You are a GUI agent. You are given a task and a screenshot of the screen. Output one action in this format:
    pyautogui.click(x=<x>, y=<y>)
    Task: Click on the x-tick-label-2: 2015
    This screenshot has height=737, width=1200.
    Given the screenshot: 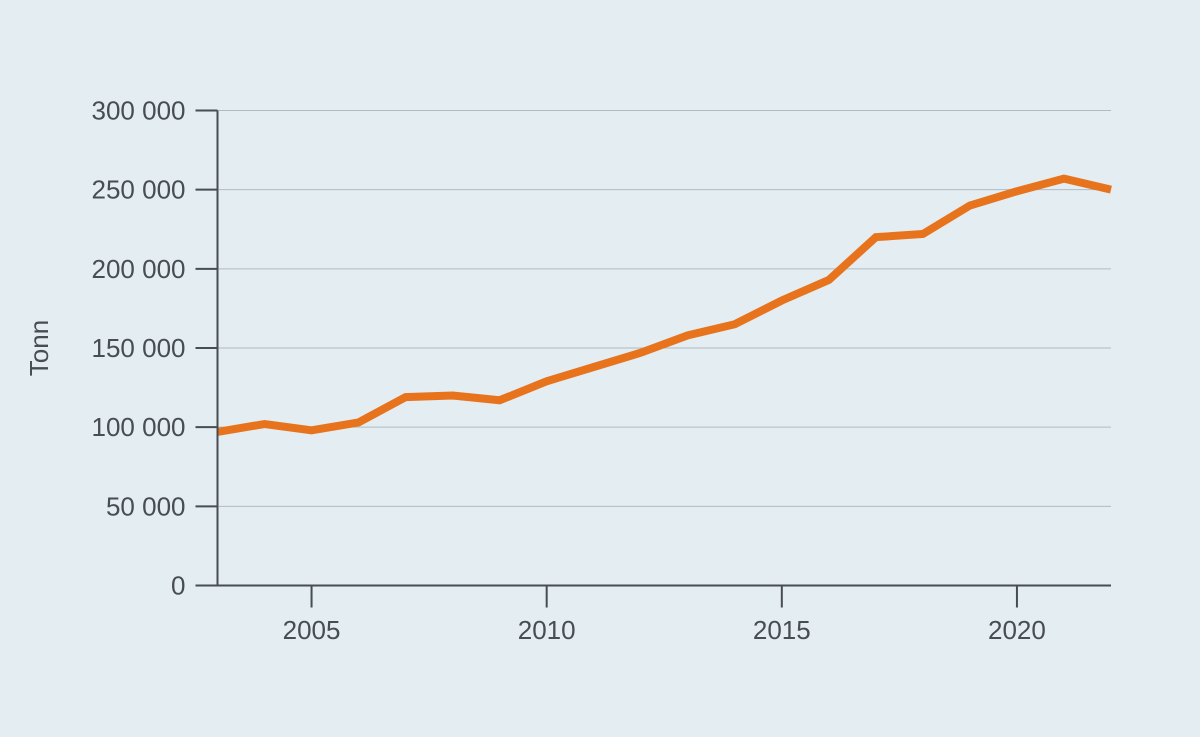 What is the action you would take?
    pyautogui.click(x=782, y=630)
    